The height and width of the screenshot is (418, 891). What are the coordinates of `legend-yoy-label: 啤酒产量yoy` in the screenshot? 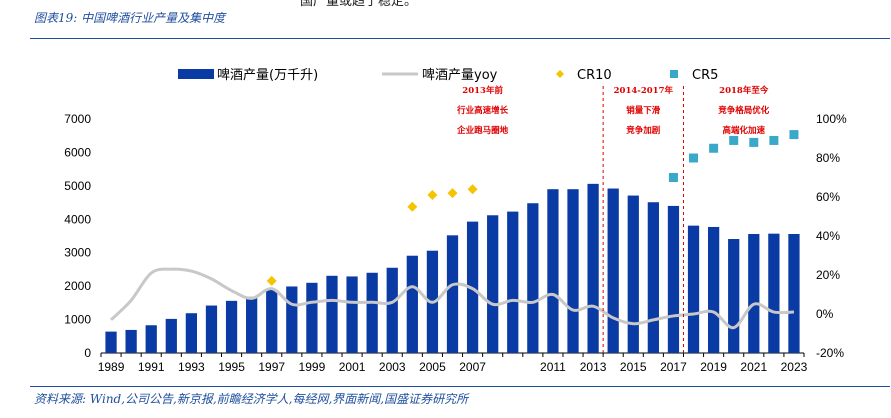 It's located at (460, 75).